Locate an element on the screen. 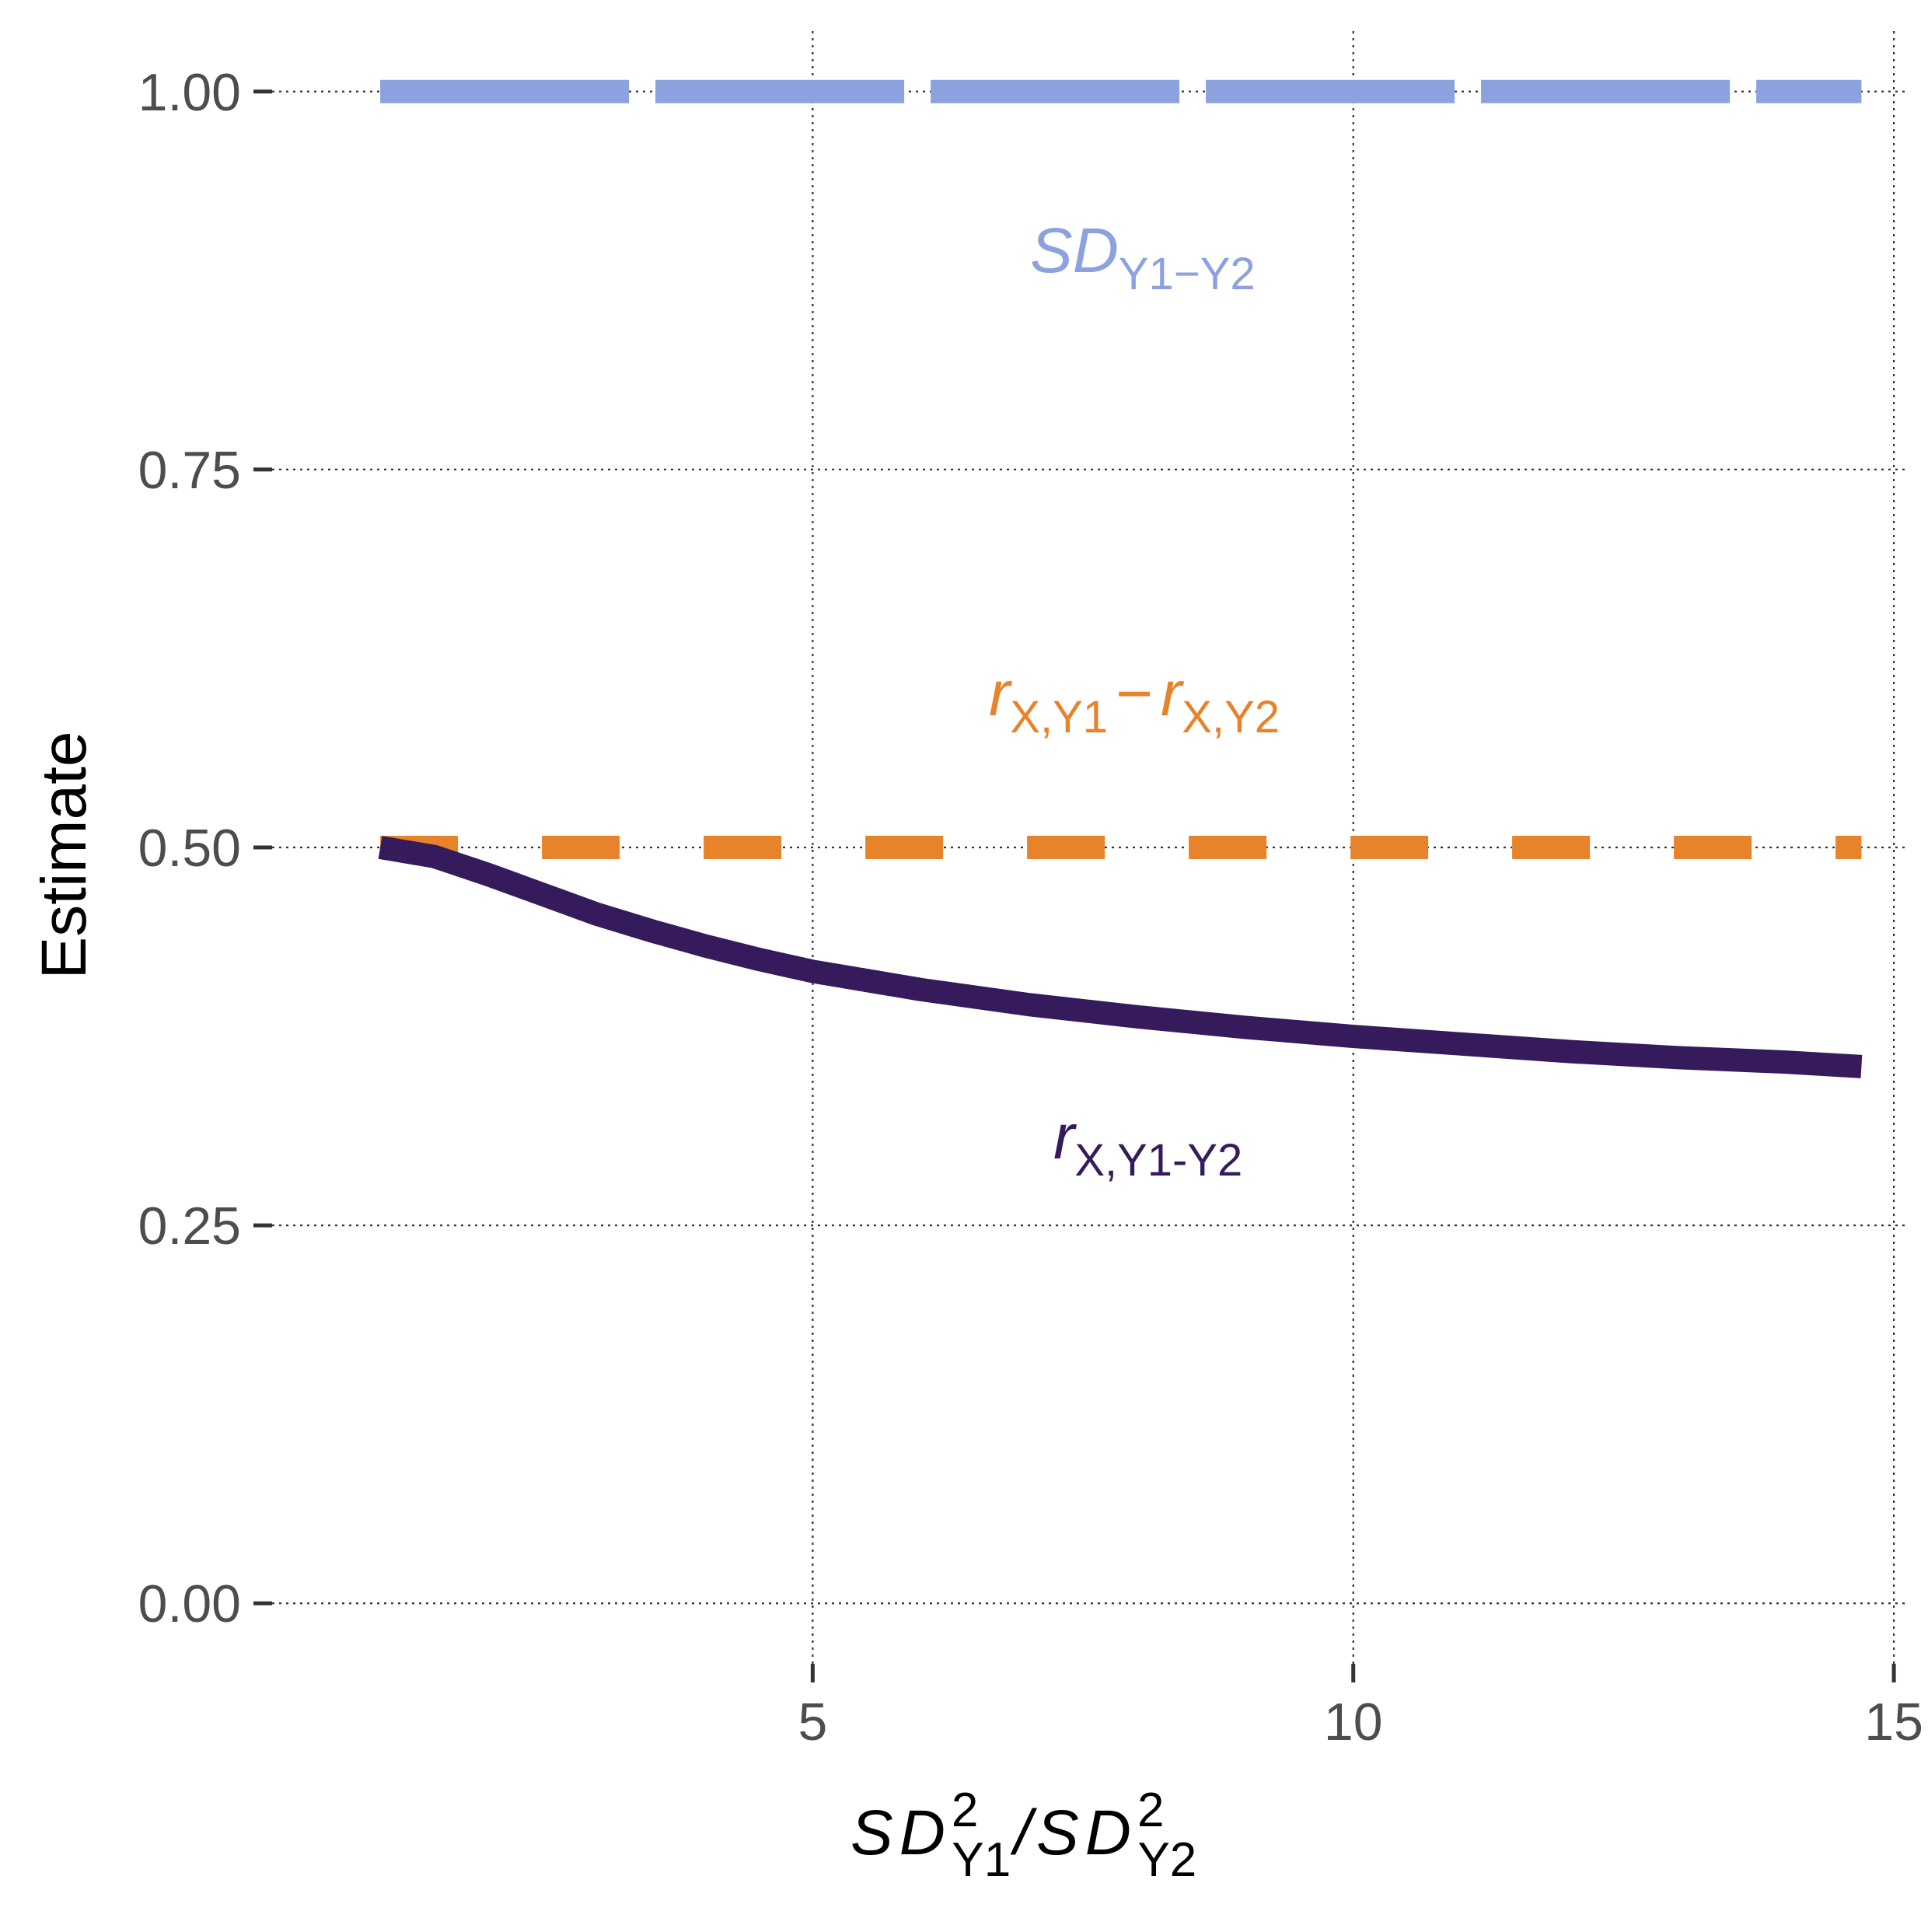  x-tick-label-1: 10 is located at coordinates (1353, 1722).